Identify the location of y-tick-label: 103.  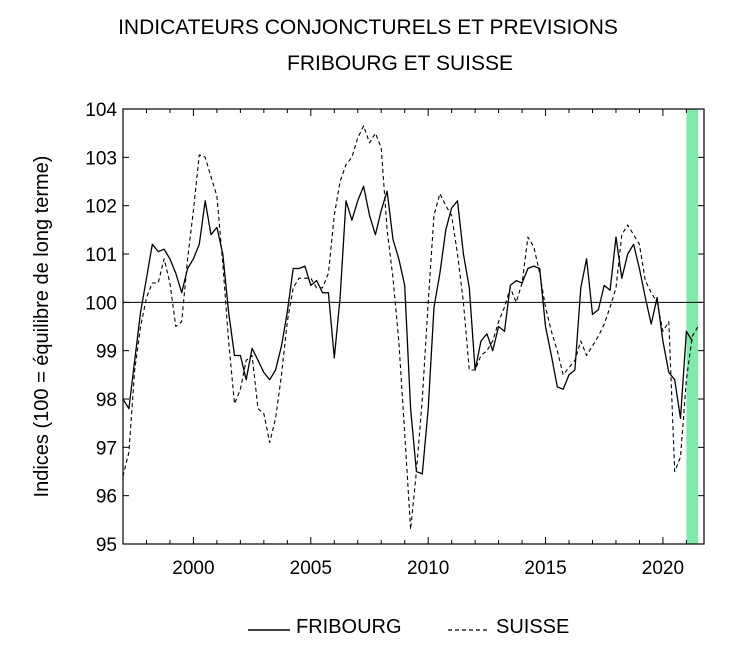
(101, 158).